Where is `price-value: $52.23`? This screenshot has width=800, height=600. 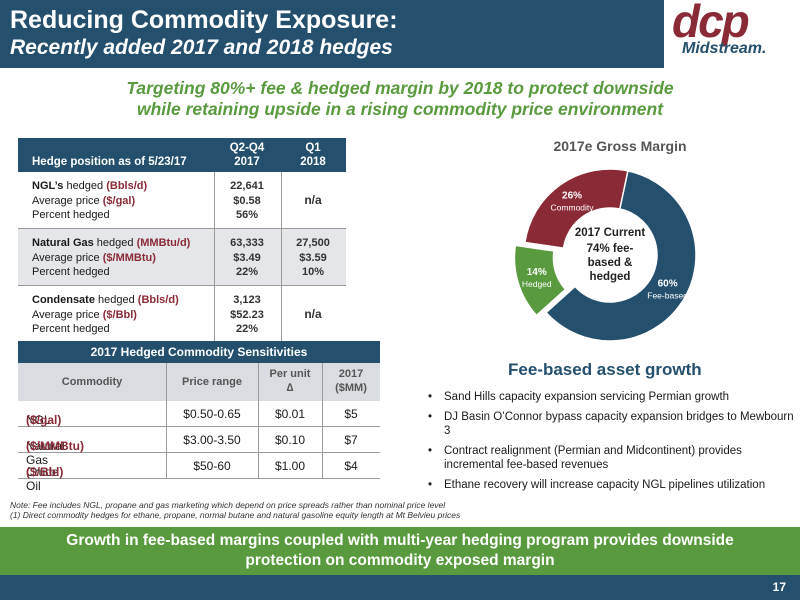
price-value: $52.23 is located at coordinates (247, 314).